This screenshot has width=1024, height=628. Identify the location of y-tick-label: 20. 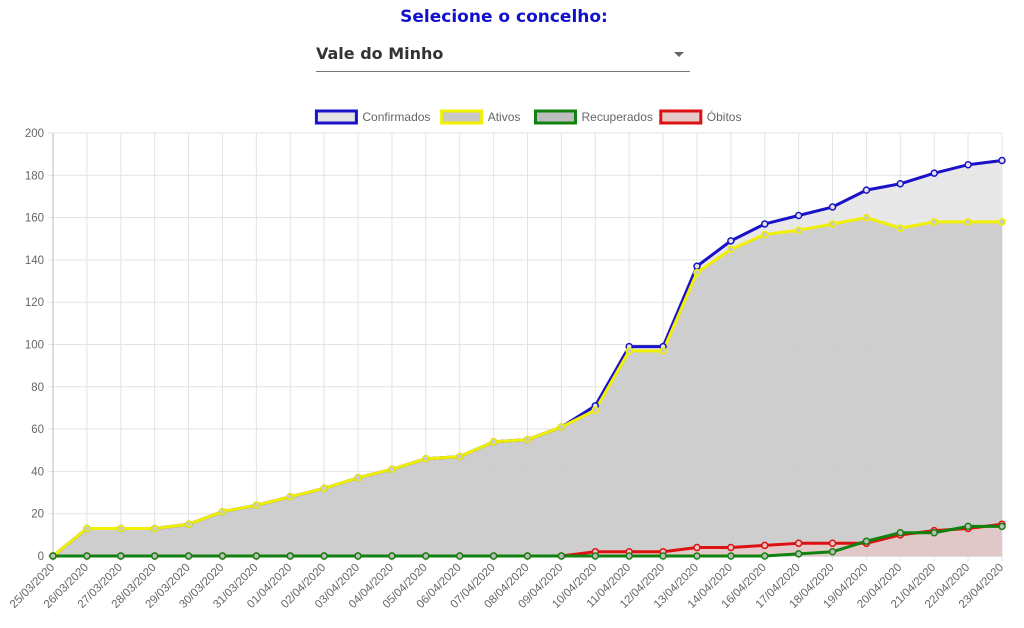
(37, 515).